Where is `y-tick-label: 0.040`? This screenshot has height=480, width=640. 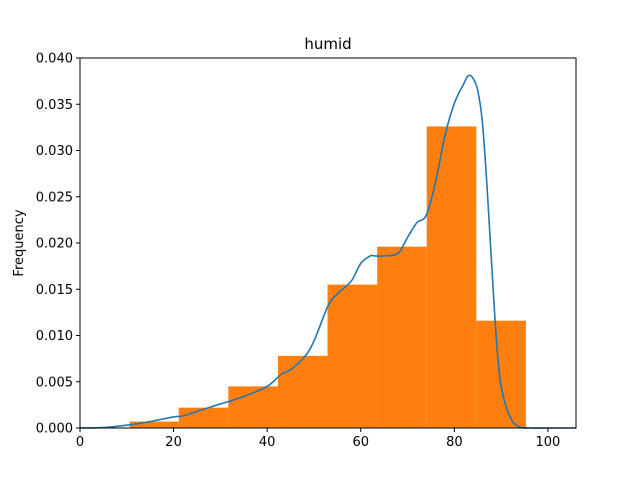
y-tick-label: 0.040 is located at coordinates (54, 59).